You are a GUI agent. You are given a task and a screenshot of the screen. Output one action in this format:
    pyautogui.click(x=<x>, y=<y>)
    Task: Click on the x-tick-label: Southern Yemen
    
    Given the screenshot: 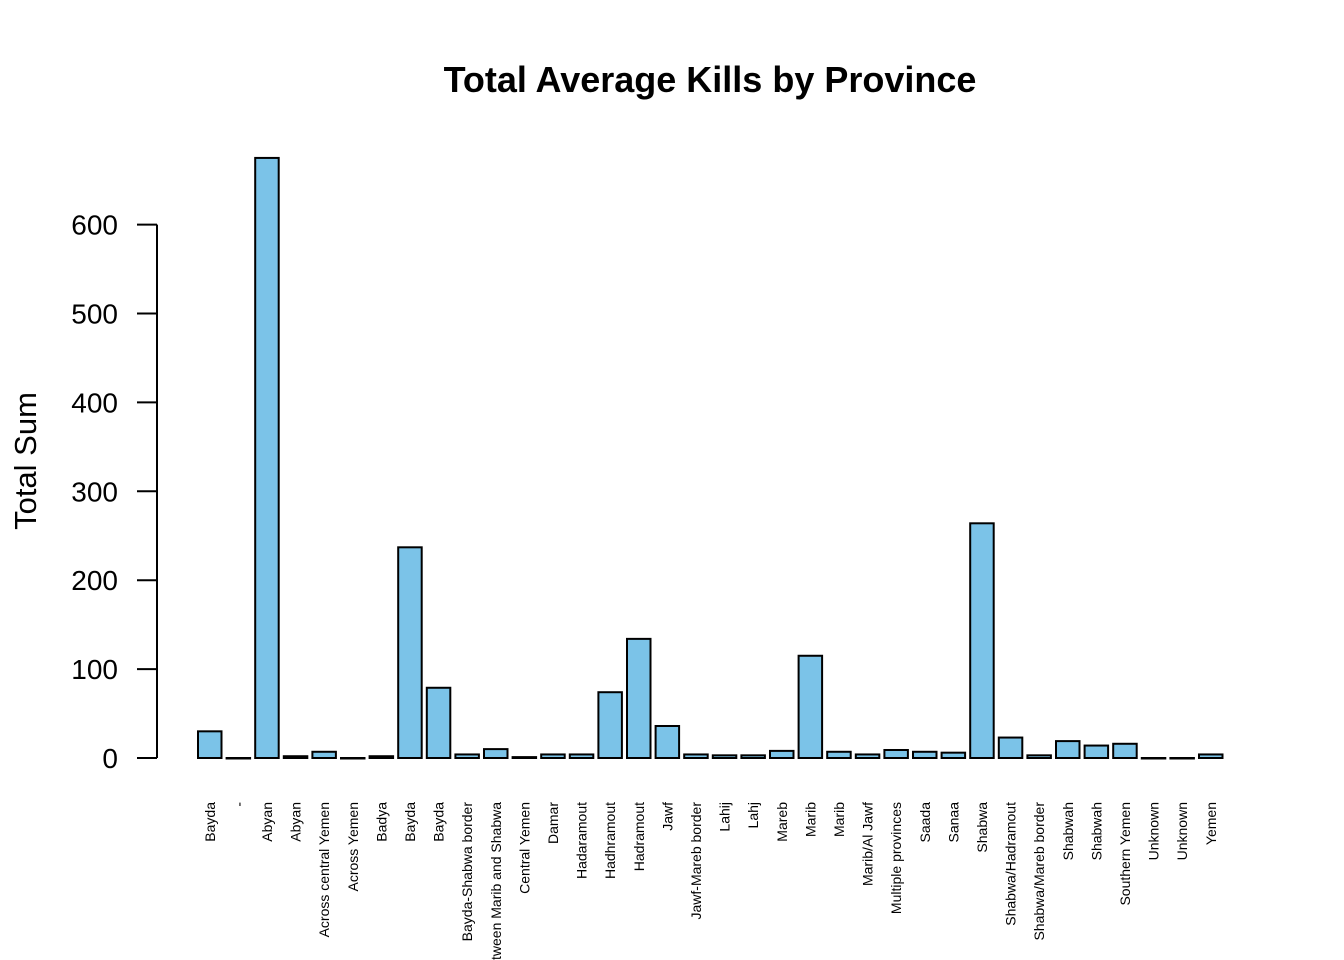 What is the action you would take?
    pyautogui.click(x=1125, y=854)
    